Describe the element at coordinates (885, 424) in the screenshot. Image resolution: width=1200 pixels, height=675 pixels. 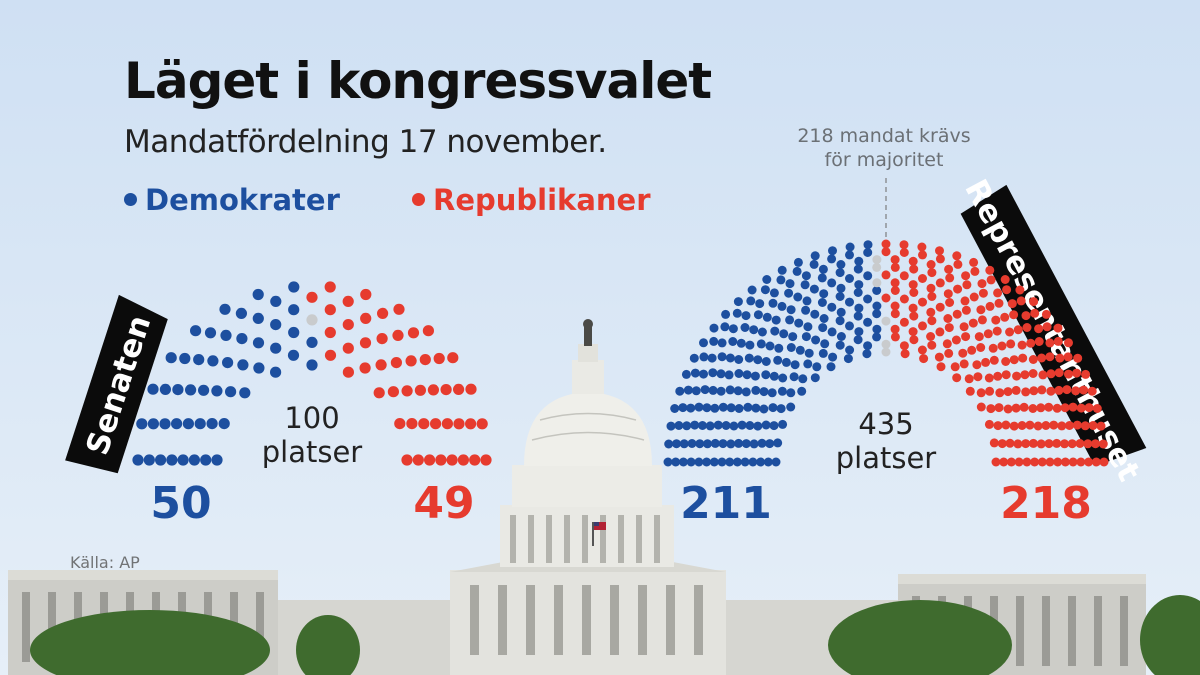
I see `house-total-number: 435` at that location.